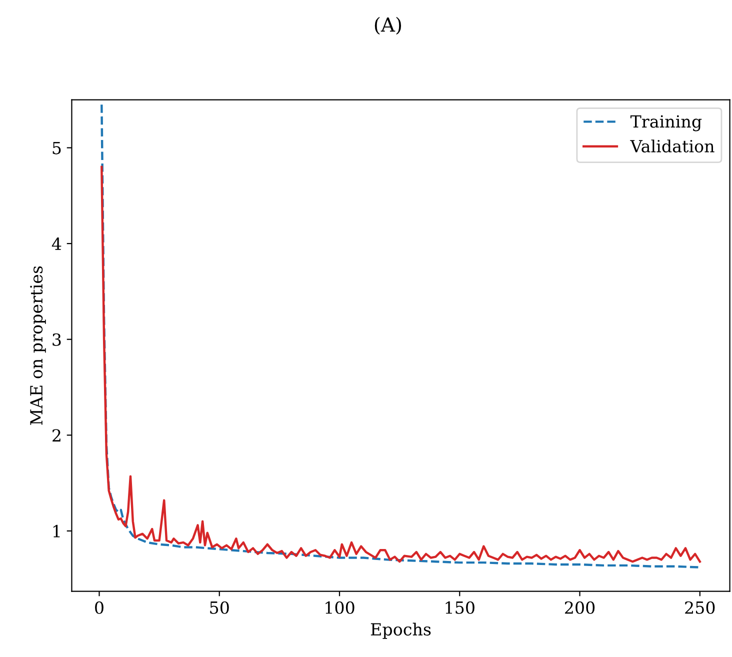 This screenshot has width=732, height=657. Describe the element at coordinates (38, 345) in the screenshot. I see `y-axis-title: MAE on properties` at that location.